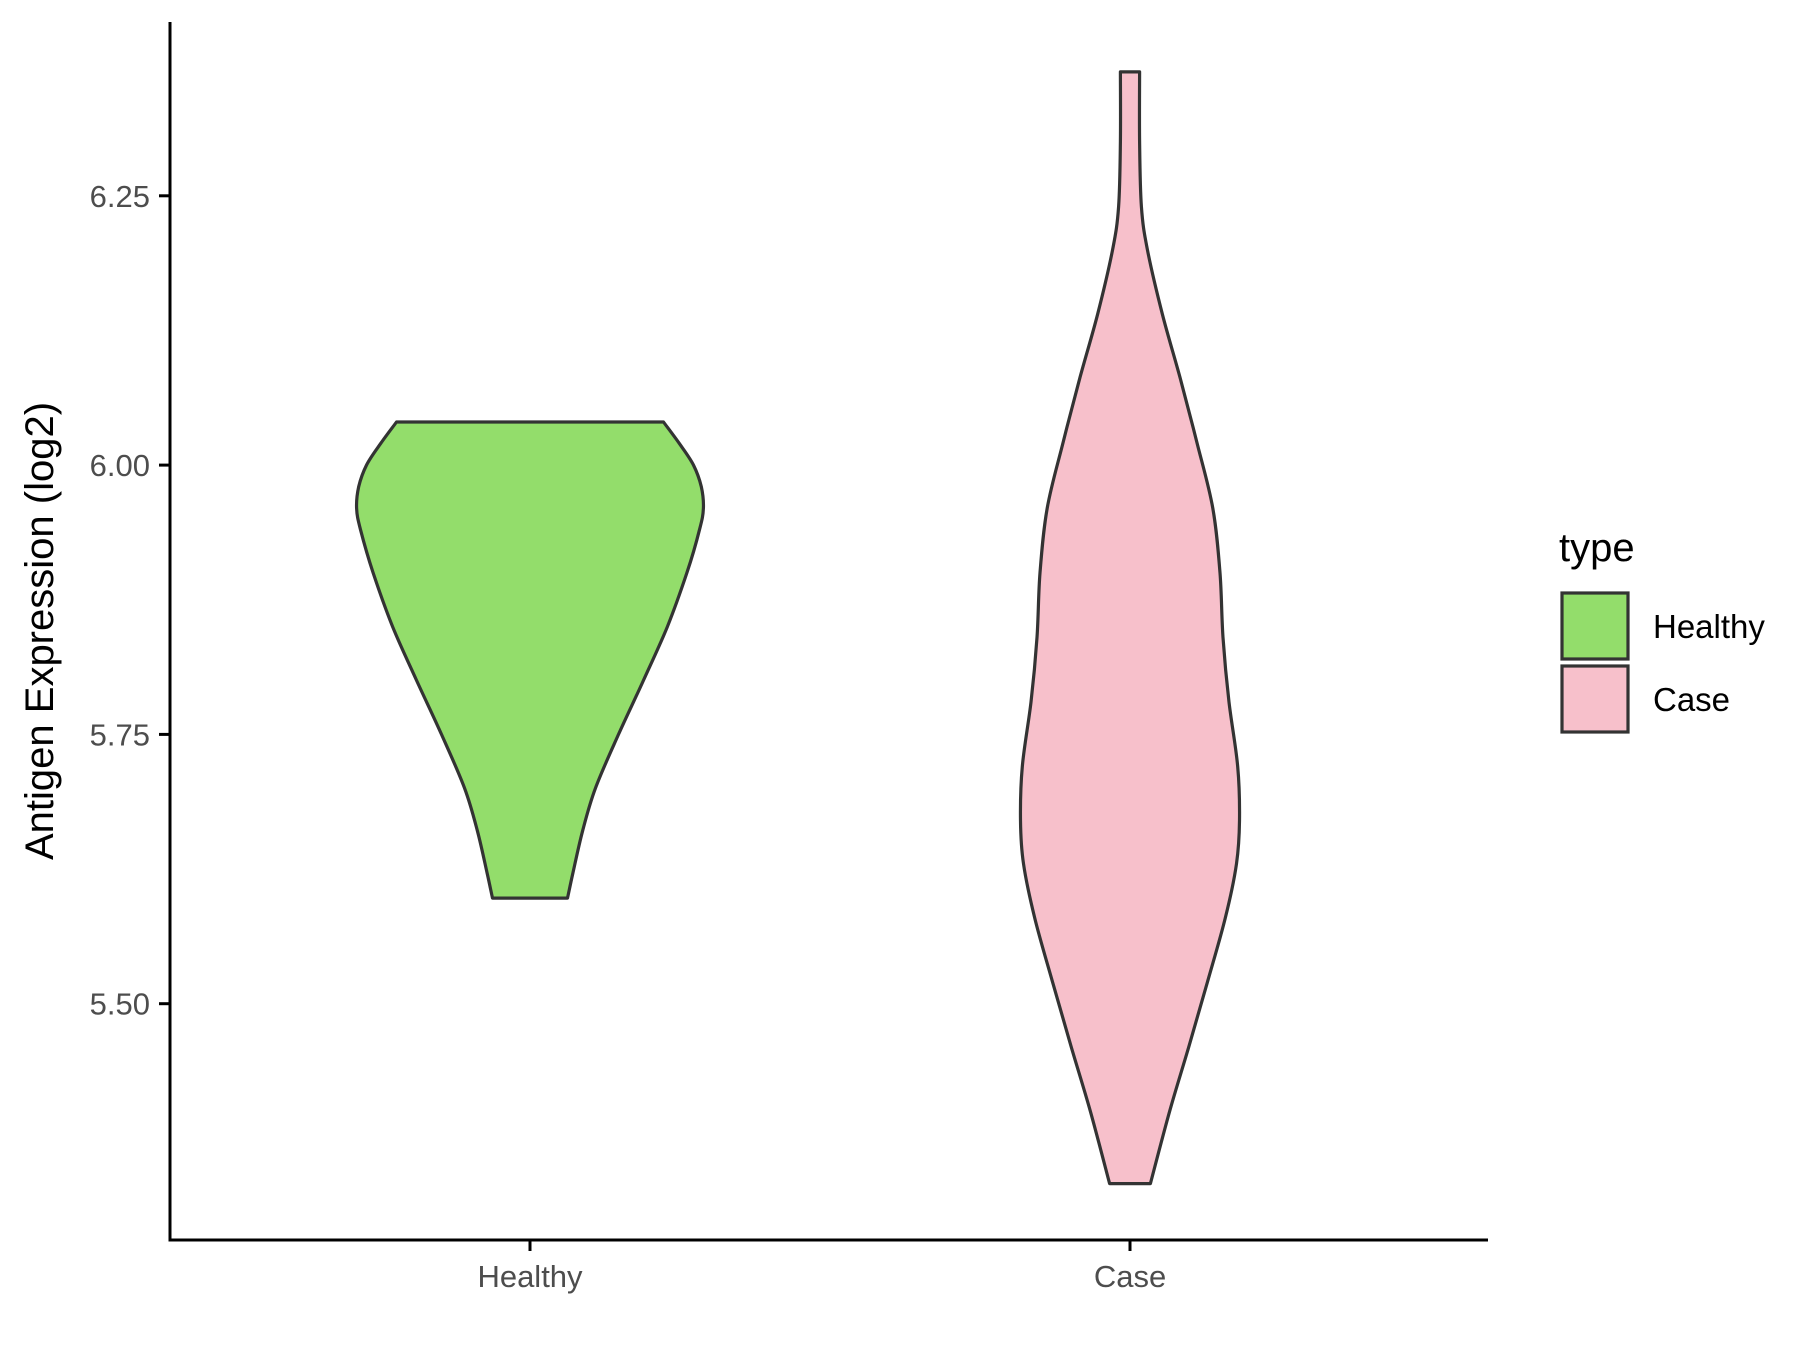 This screenshot has width=1800, height=1350. I want to click on y-tick-label: 5.50, so click(120, 1004).